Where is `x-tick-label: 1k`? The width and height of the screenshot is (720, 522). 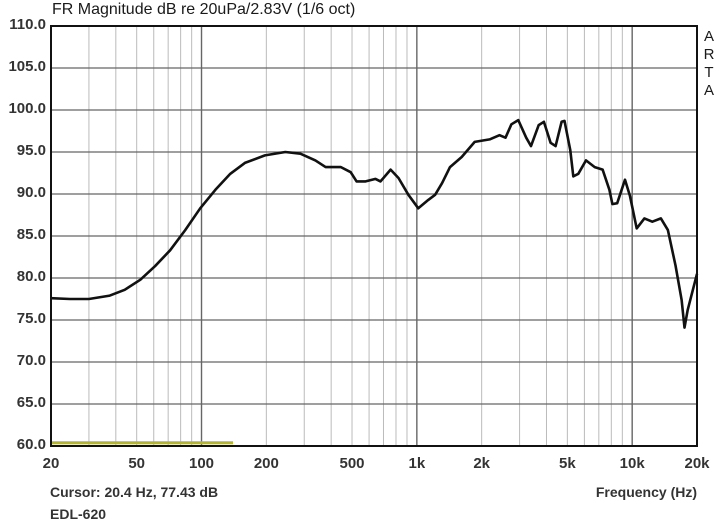 x-tick-label: 1k is located at coordinates (417, 463).